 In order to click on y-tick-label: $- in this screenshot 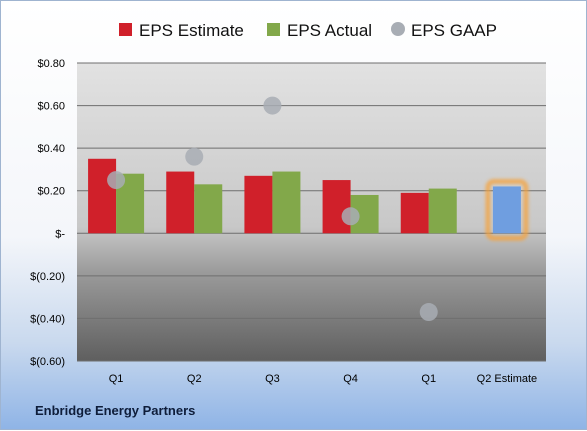, I will do `click(60, 234)`.